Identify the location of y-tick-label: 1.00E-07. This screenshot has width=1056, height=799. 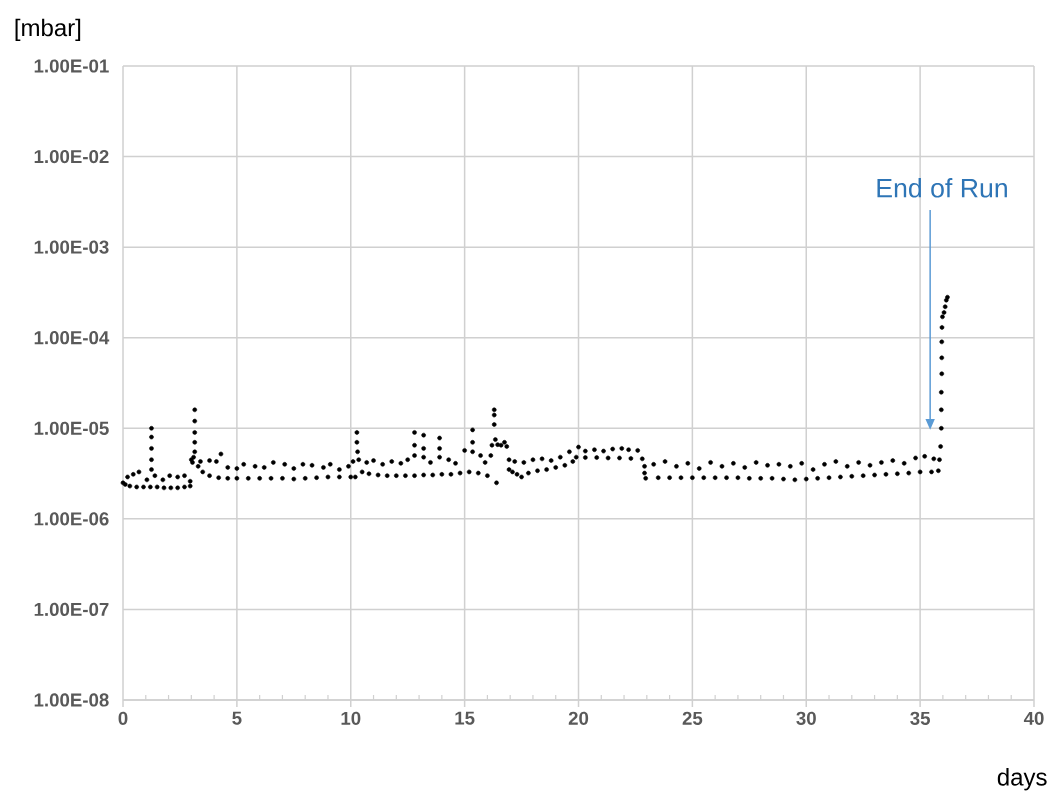
(71, 609).